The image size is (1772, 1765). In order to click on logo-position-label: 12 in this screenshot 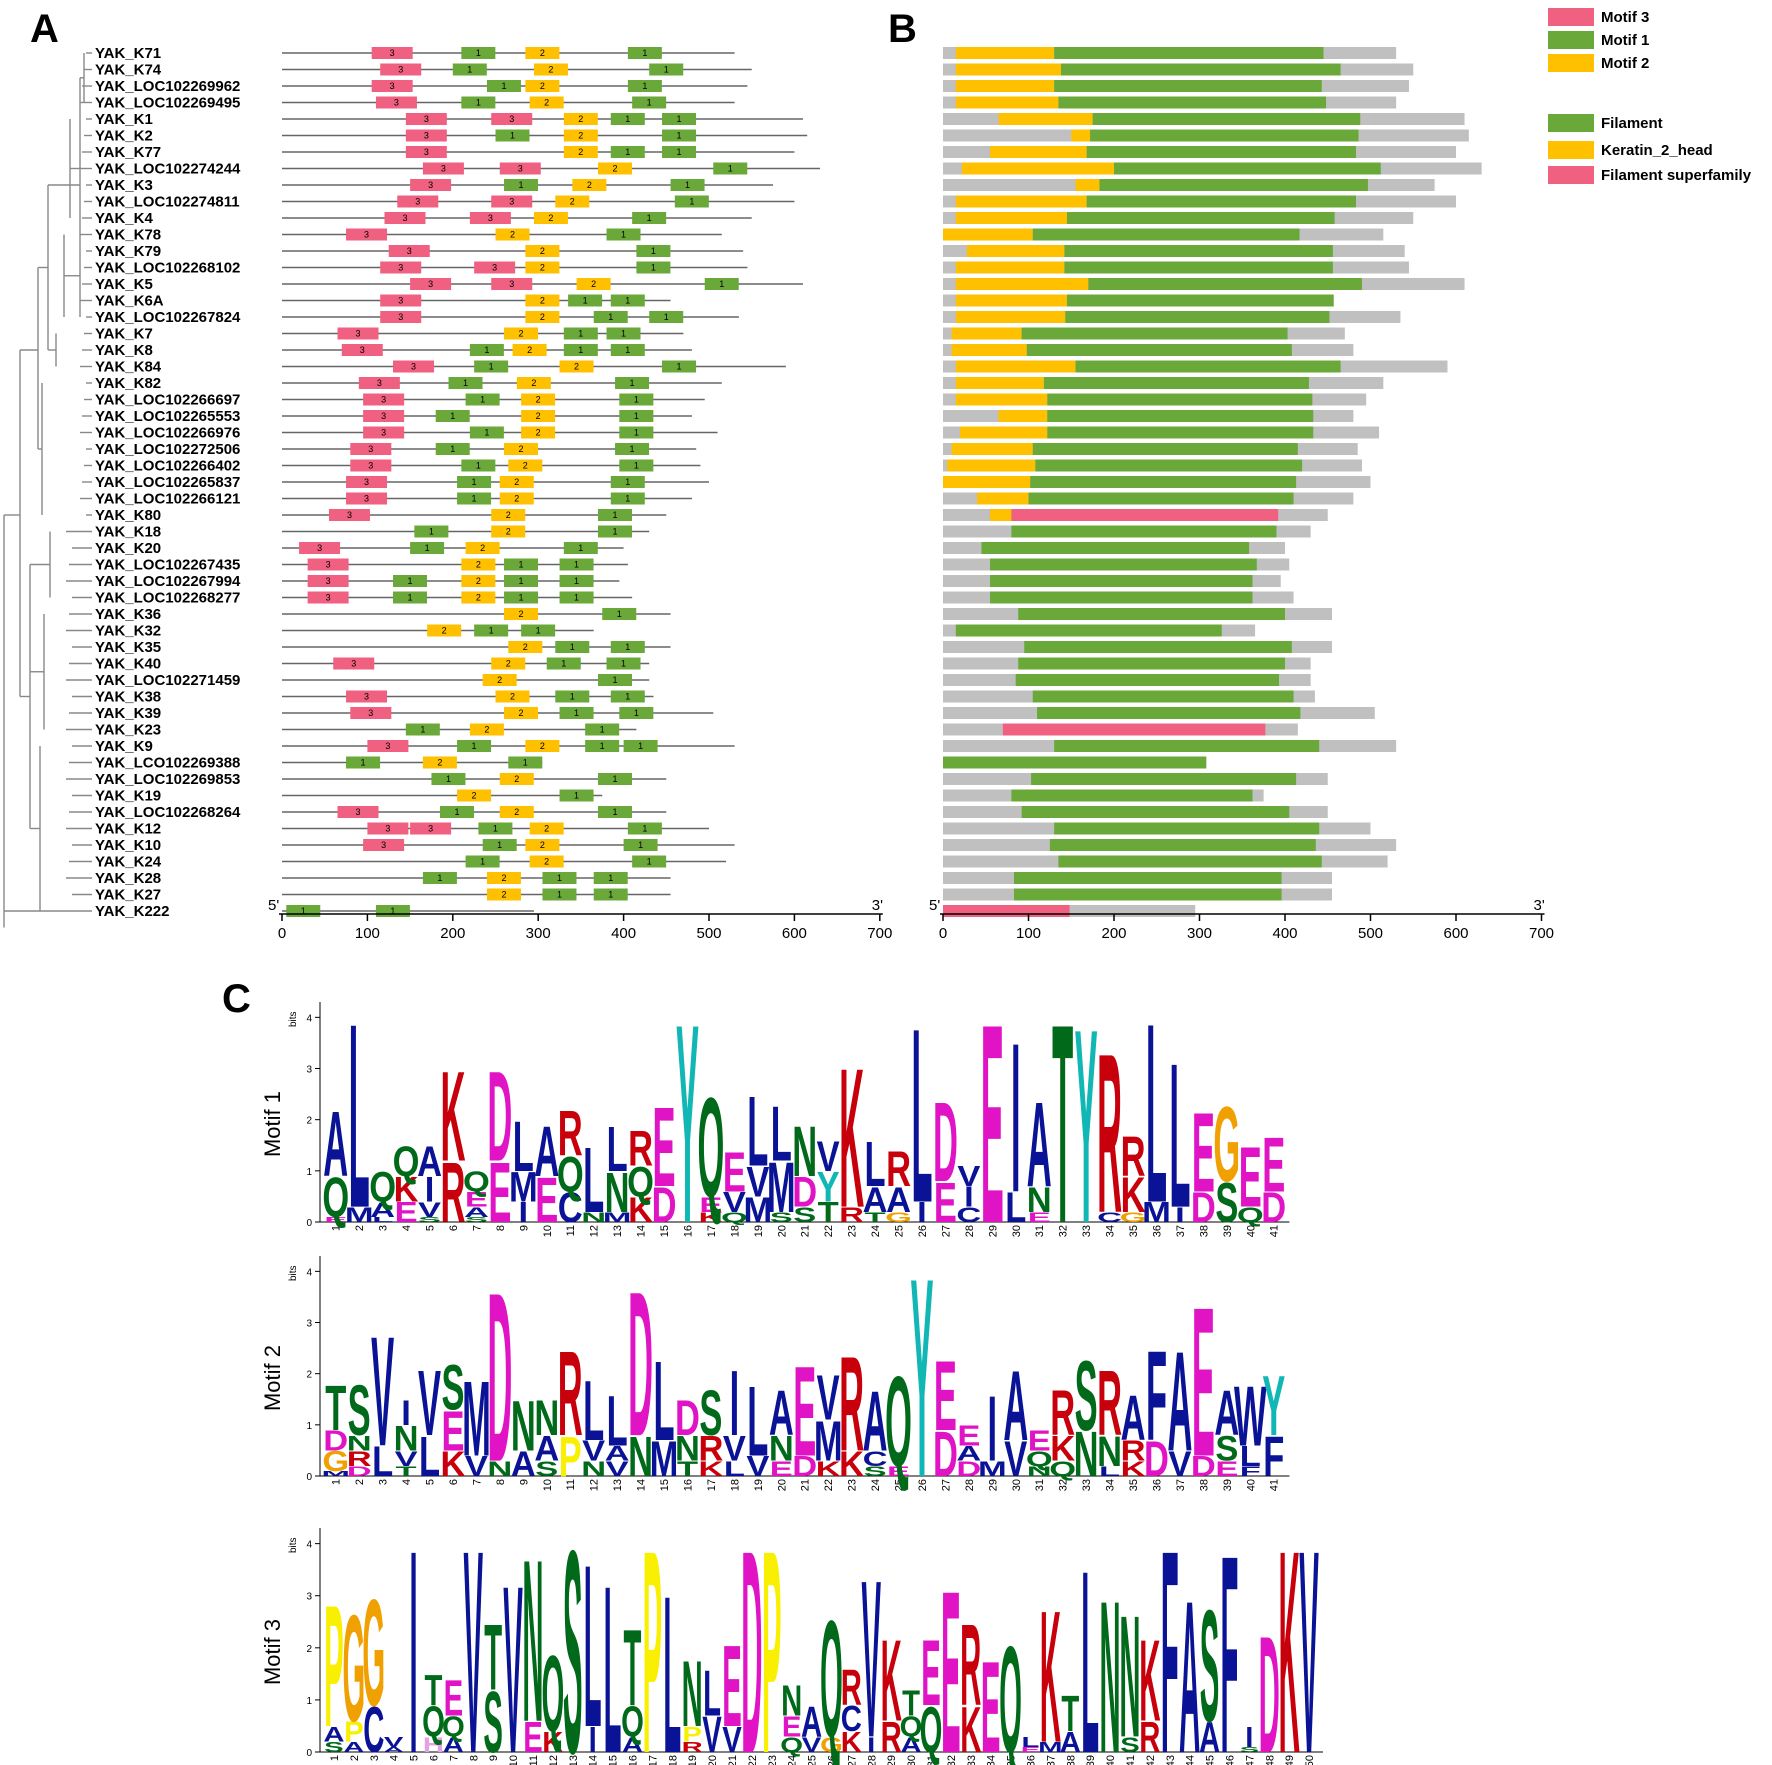, I will do `click(595, 1485)`.